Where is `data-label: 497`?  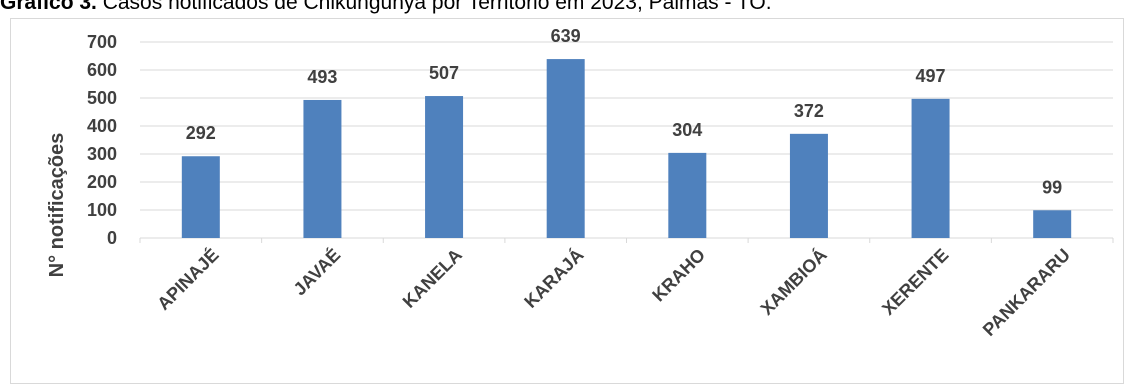 data-label: 497 is located at coordinates (931, 76).